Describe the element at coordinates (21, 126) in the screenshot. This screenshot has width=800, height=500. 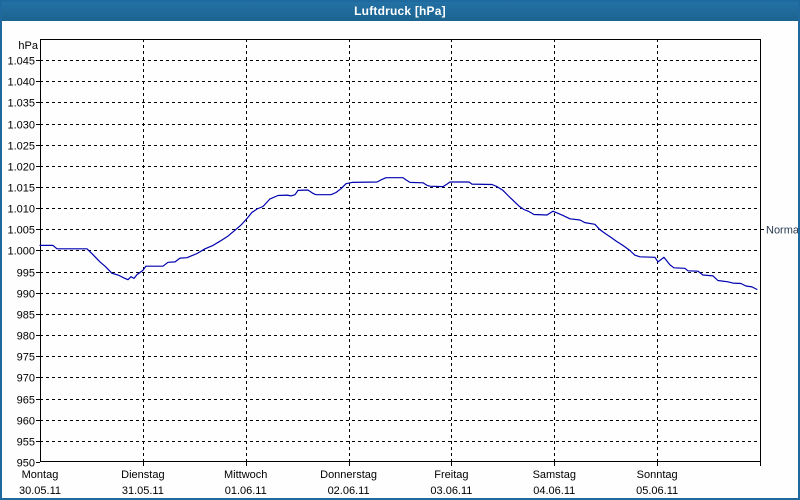
I see `y-tick-label: 1.030` at that location.